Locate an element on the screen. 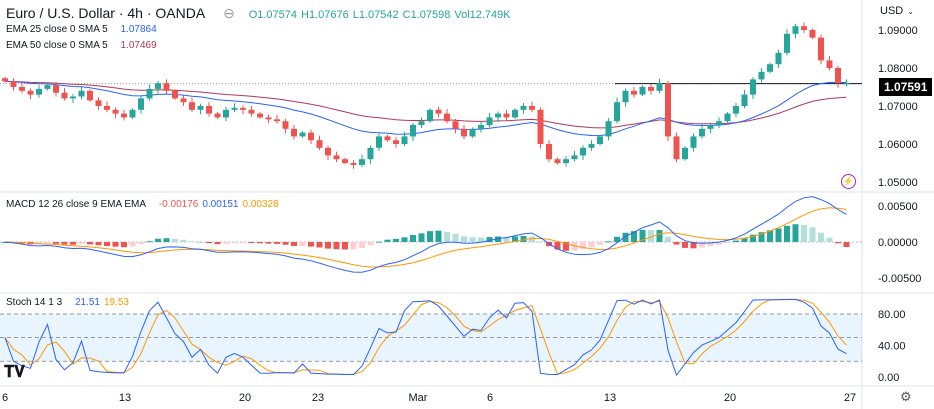 The image size is (934, 409). vol-label: Vol is located at coordinates (462, 15).